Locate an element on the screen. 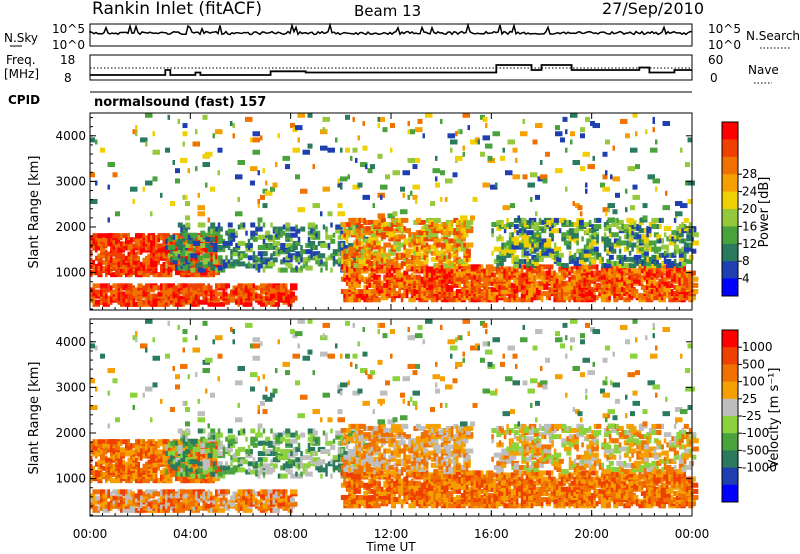 This screenshot has height=554, width=800. nave-tick-low: 0 is located at coordinates (714, 78).